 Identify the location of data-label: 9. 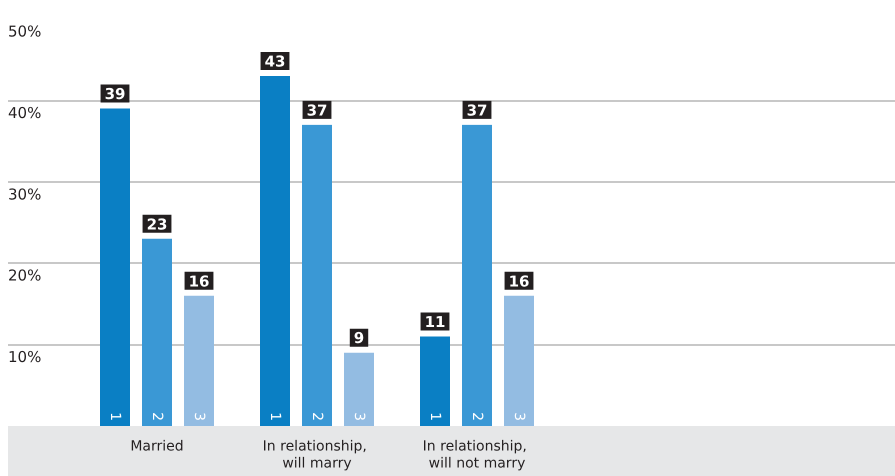
(359, 338).